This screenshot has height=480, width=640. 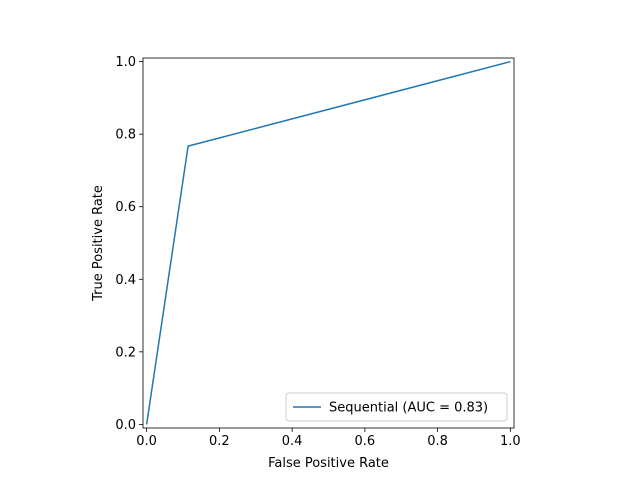 I want to click on y-tick-label: 0.8, so click(x=125, y=135).